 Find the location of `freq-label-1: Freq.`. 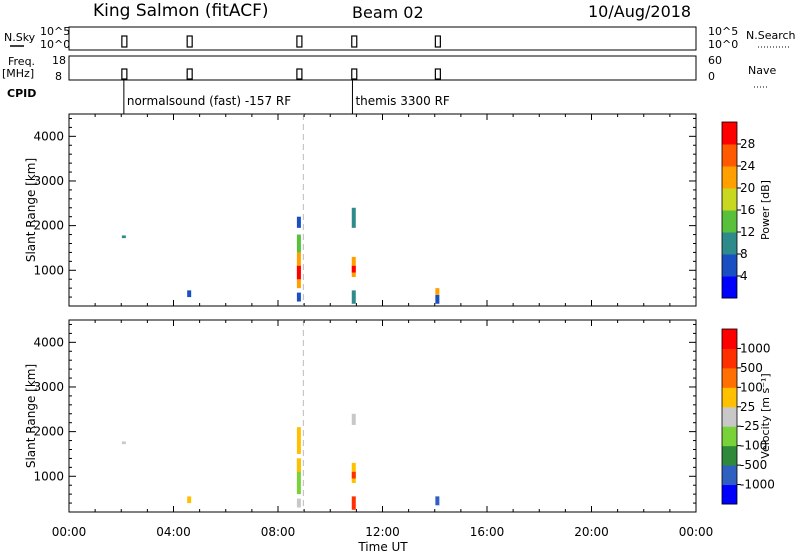

freq-label-1: Freq. is located at coordinates (21, 61).